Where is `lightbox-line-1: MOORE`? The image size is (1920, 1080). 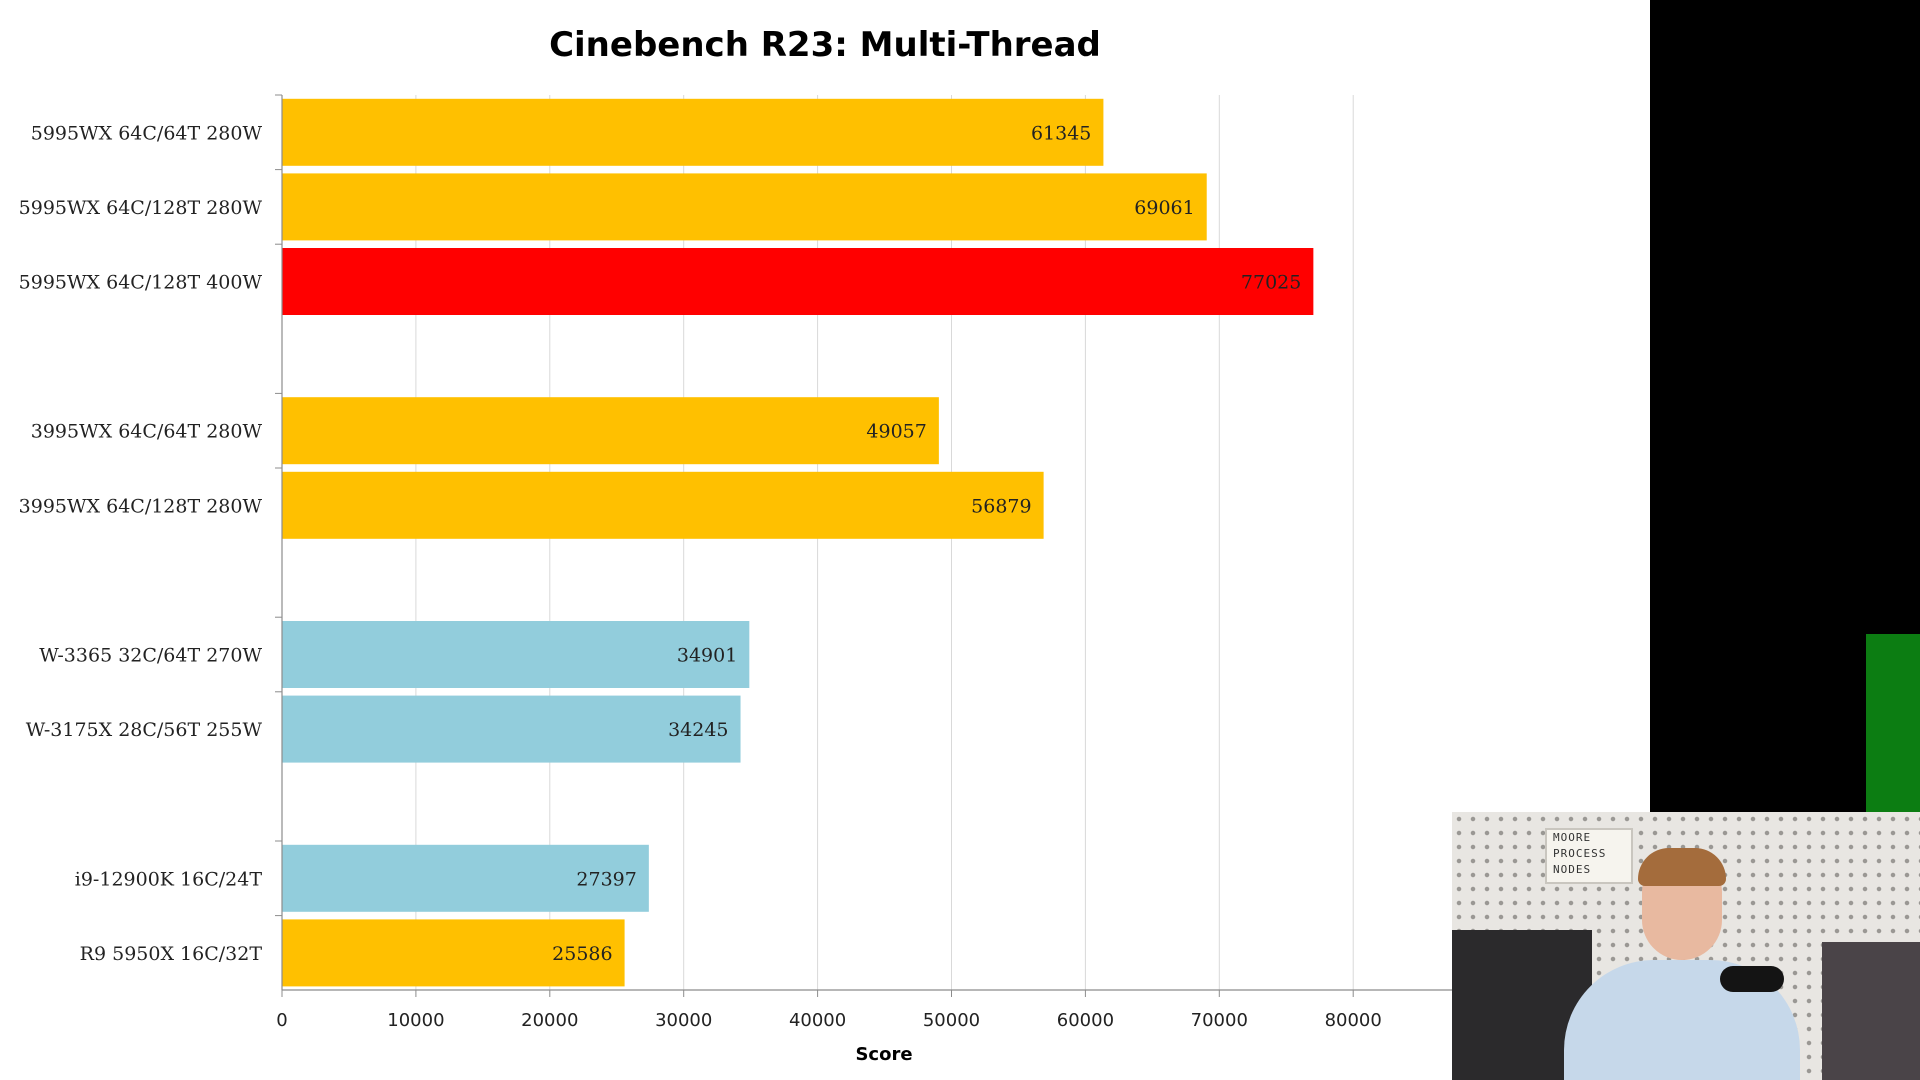 lightbox-line-1: MOORE is located at coordinates (1572, 837).